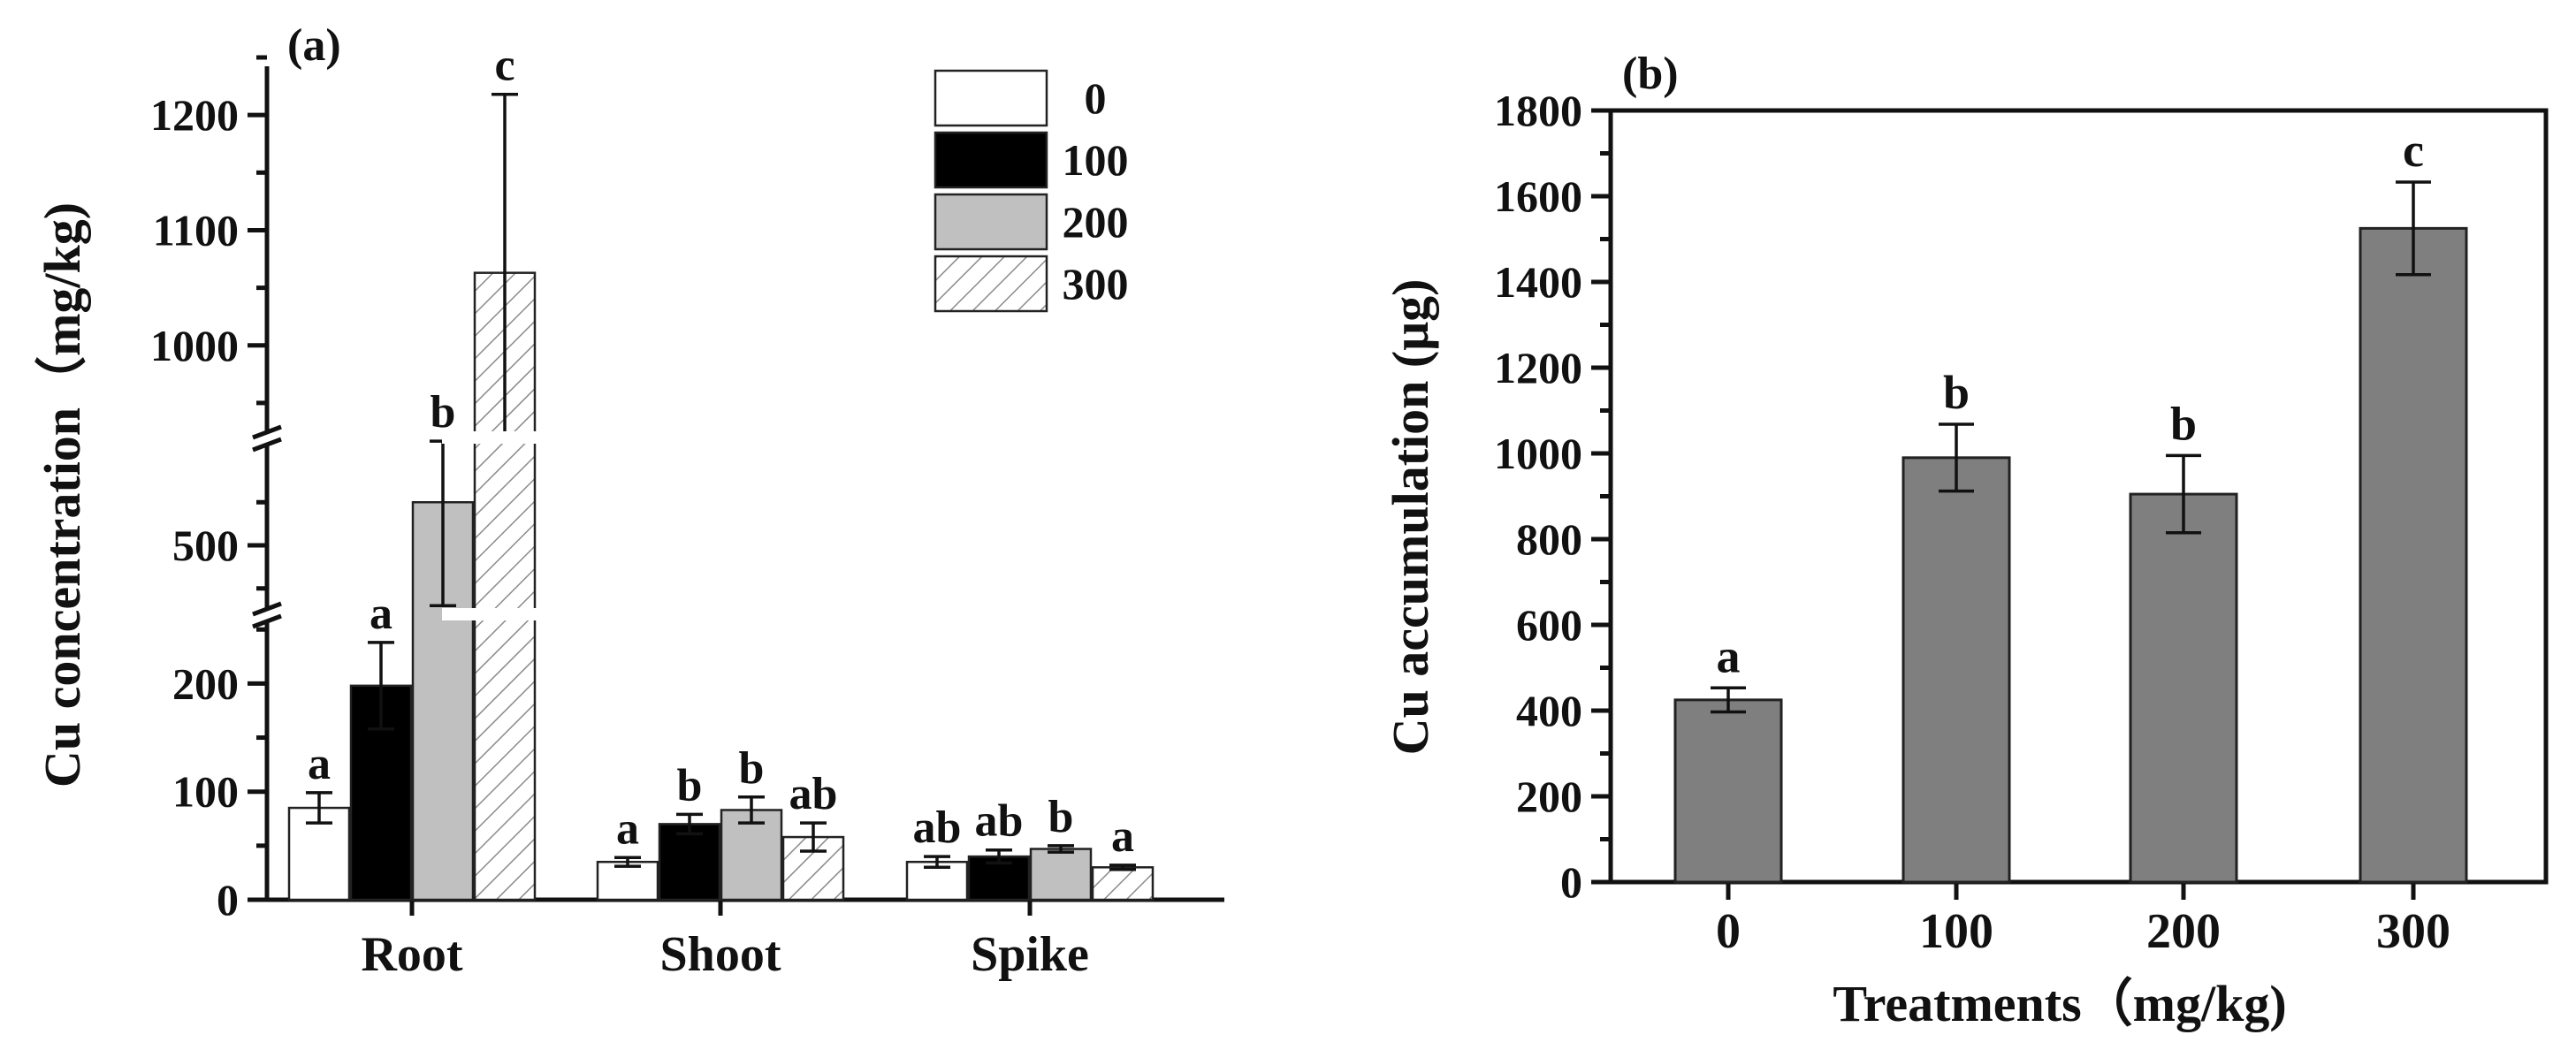 The width and height of the screenshot is (2576, 1050). What do you see at coordinates (1031, 191) in the screenshot?
I see `panel-a-legend: 0 100 200 300` at bounding box center [1031, 191].